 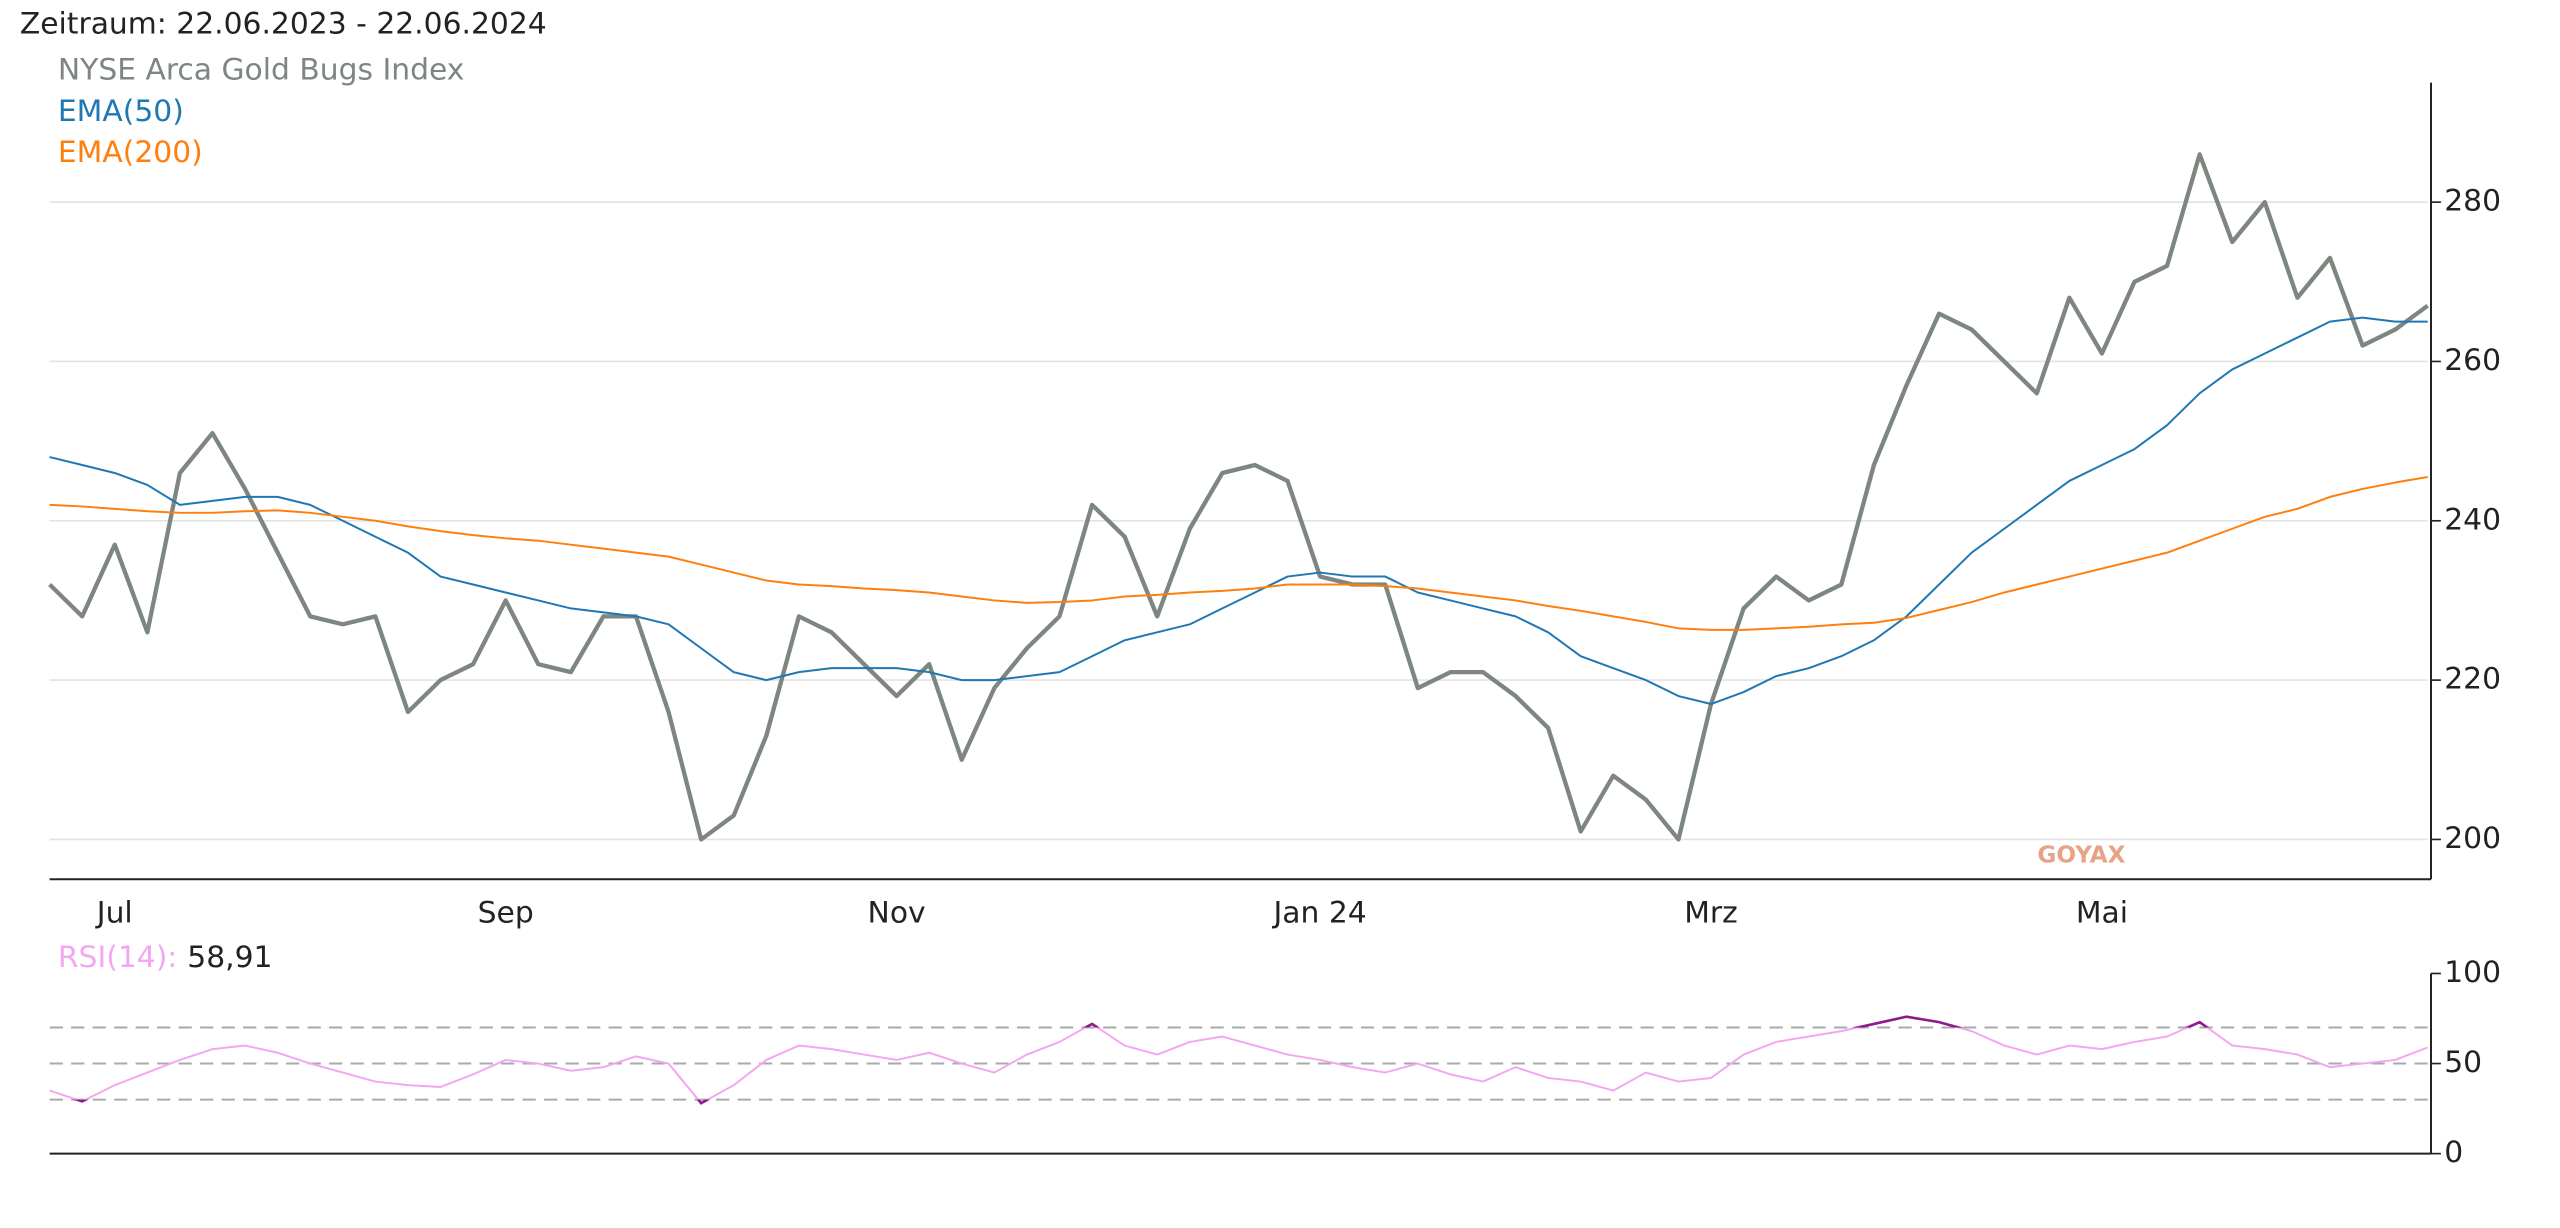 I want to click on y-tick-label: 0, so click(x=2453, y=1152).